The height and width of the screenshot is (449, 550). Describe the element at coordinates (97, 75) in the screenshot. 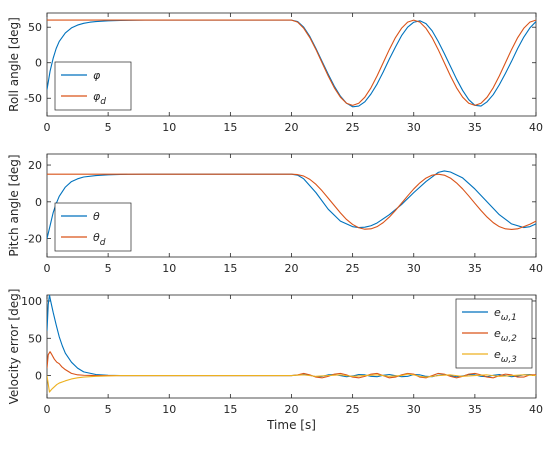

I see `legend-label: φ` at that location.